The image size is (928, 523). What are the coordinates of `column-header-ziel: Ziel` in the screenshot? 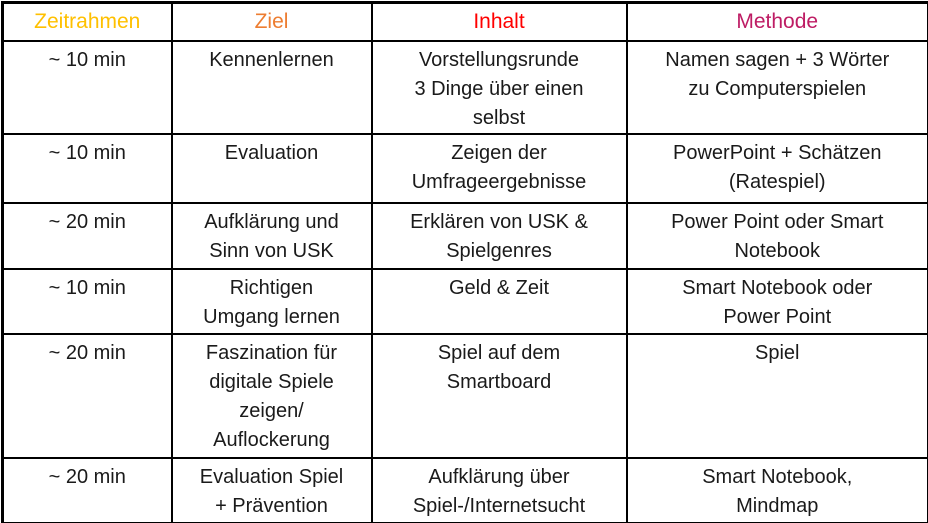 It's located at (271, 21).